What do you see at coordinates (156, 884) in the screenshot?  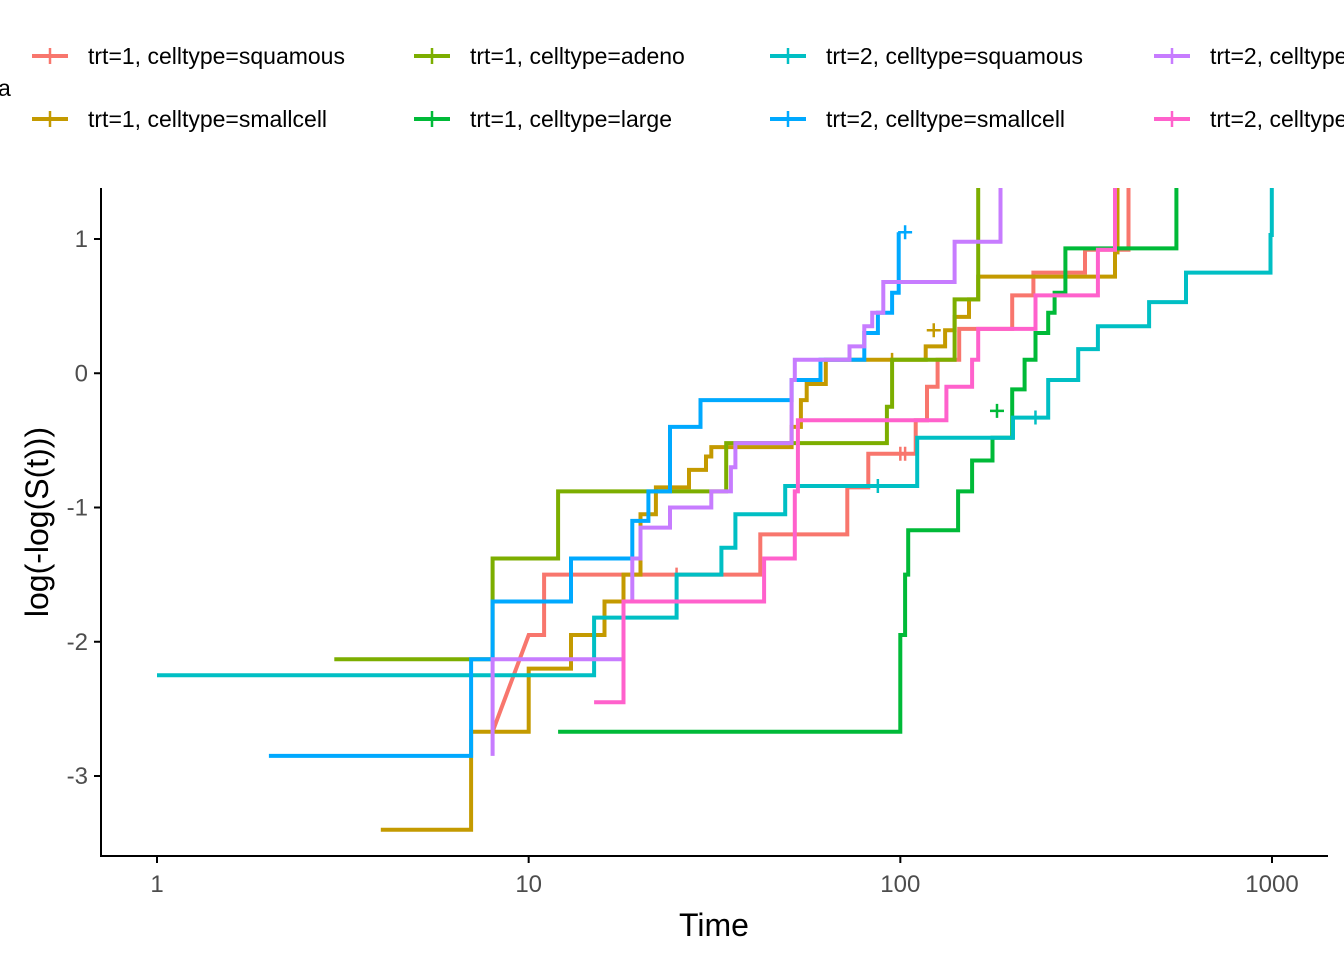 I see `x-tick-label: 1` at bounding box center [156, 884].